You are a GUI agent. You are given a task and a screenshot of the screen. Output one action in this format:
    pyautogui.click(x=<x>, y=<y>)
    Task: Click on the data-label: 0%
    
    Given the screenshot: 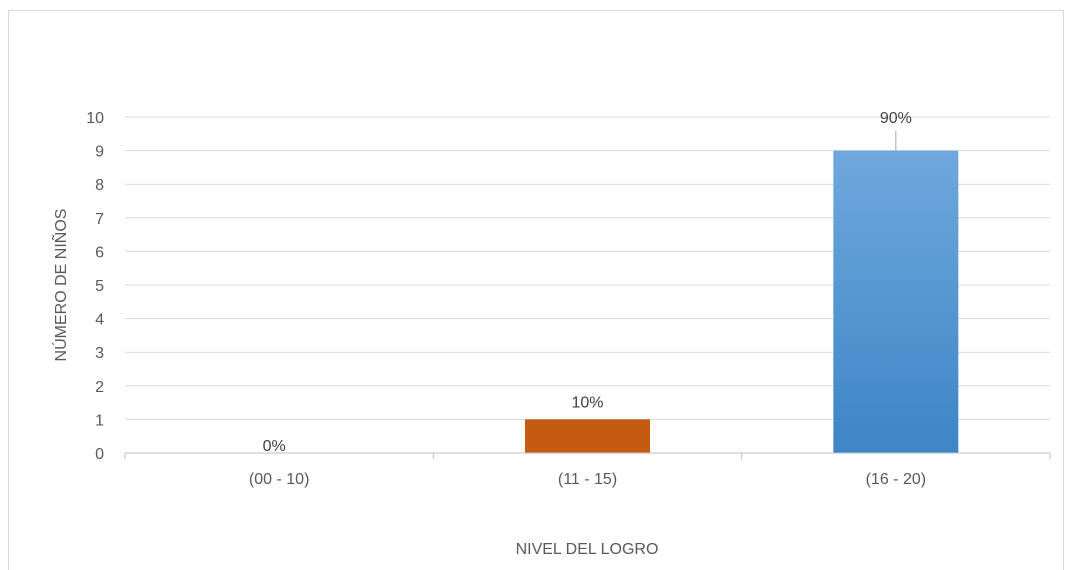 What is the action you would take?
    pyautogui.click(x=274, y=446)
    